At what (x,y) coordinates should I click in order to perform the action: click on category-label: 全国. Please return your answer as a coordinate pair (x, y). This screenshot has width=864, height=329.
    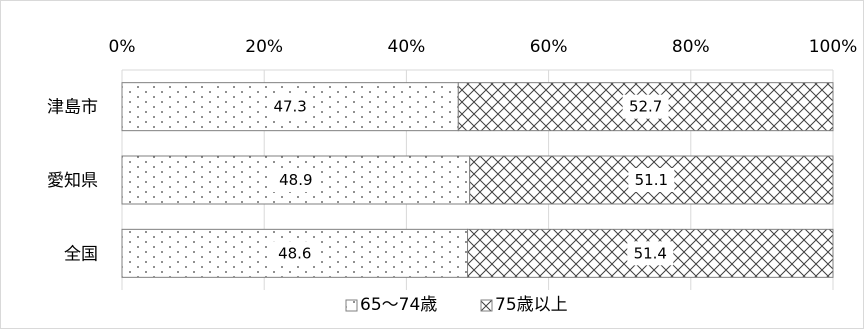
    Looking at the image, I should click on (81, 254).